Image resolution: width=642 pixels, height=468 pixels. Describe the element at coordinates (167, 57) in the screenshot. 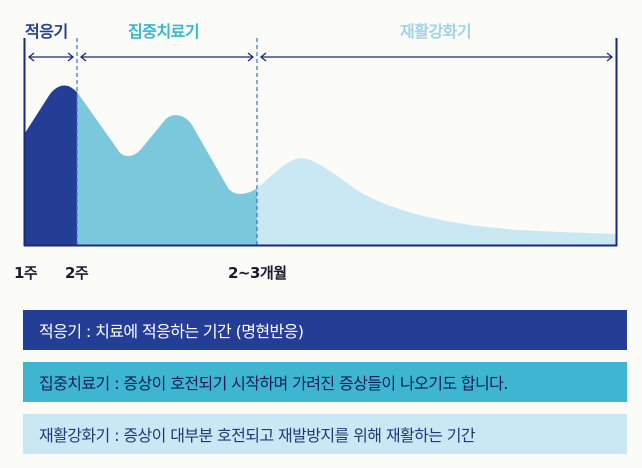

I see `intensive-span-arrow` at that location.